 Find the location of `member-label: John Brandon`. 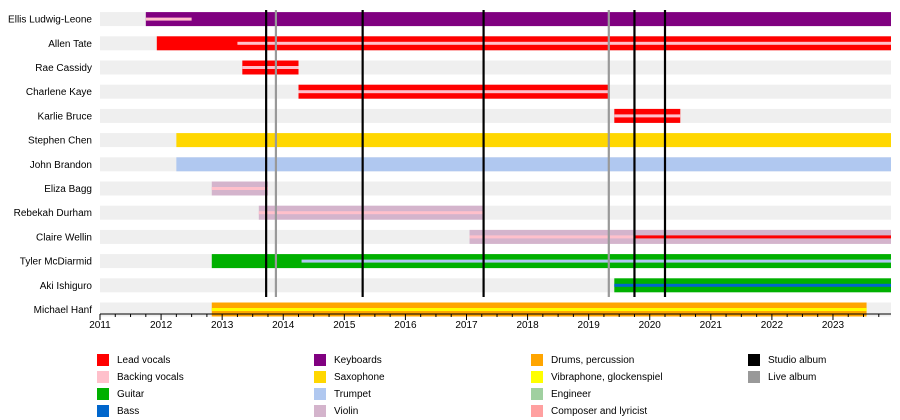

member-label: John Brandon is located at coordinates (61, 165).